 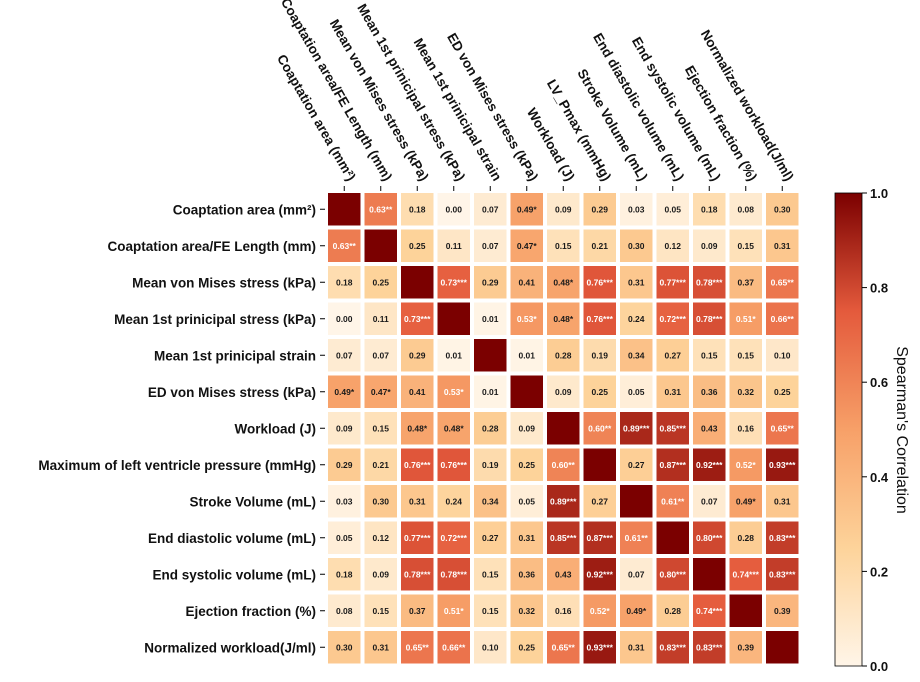 I want to click on cell-value-label: 0.63**, so click(x=345, y=246).